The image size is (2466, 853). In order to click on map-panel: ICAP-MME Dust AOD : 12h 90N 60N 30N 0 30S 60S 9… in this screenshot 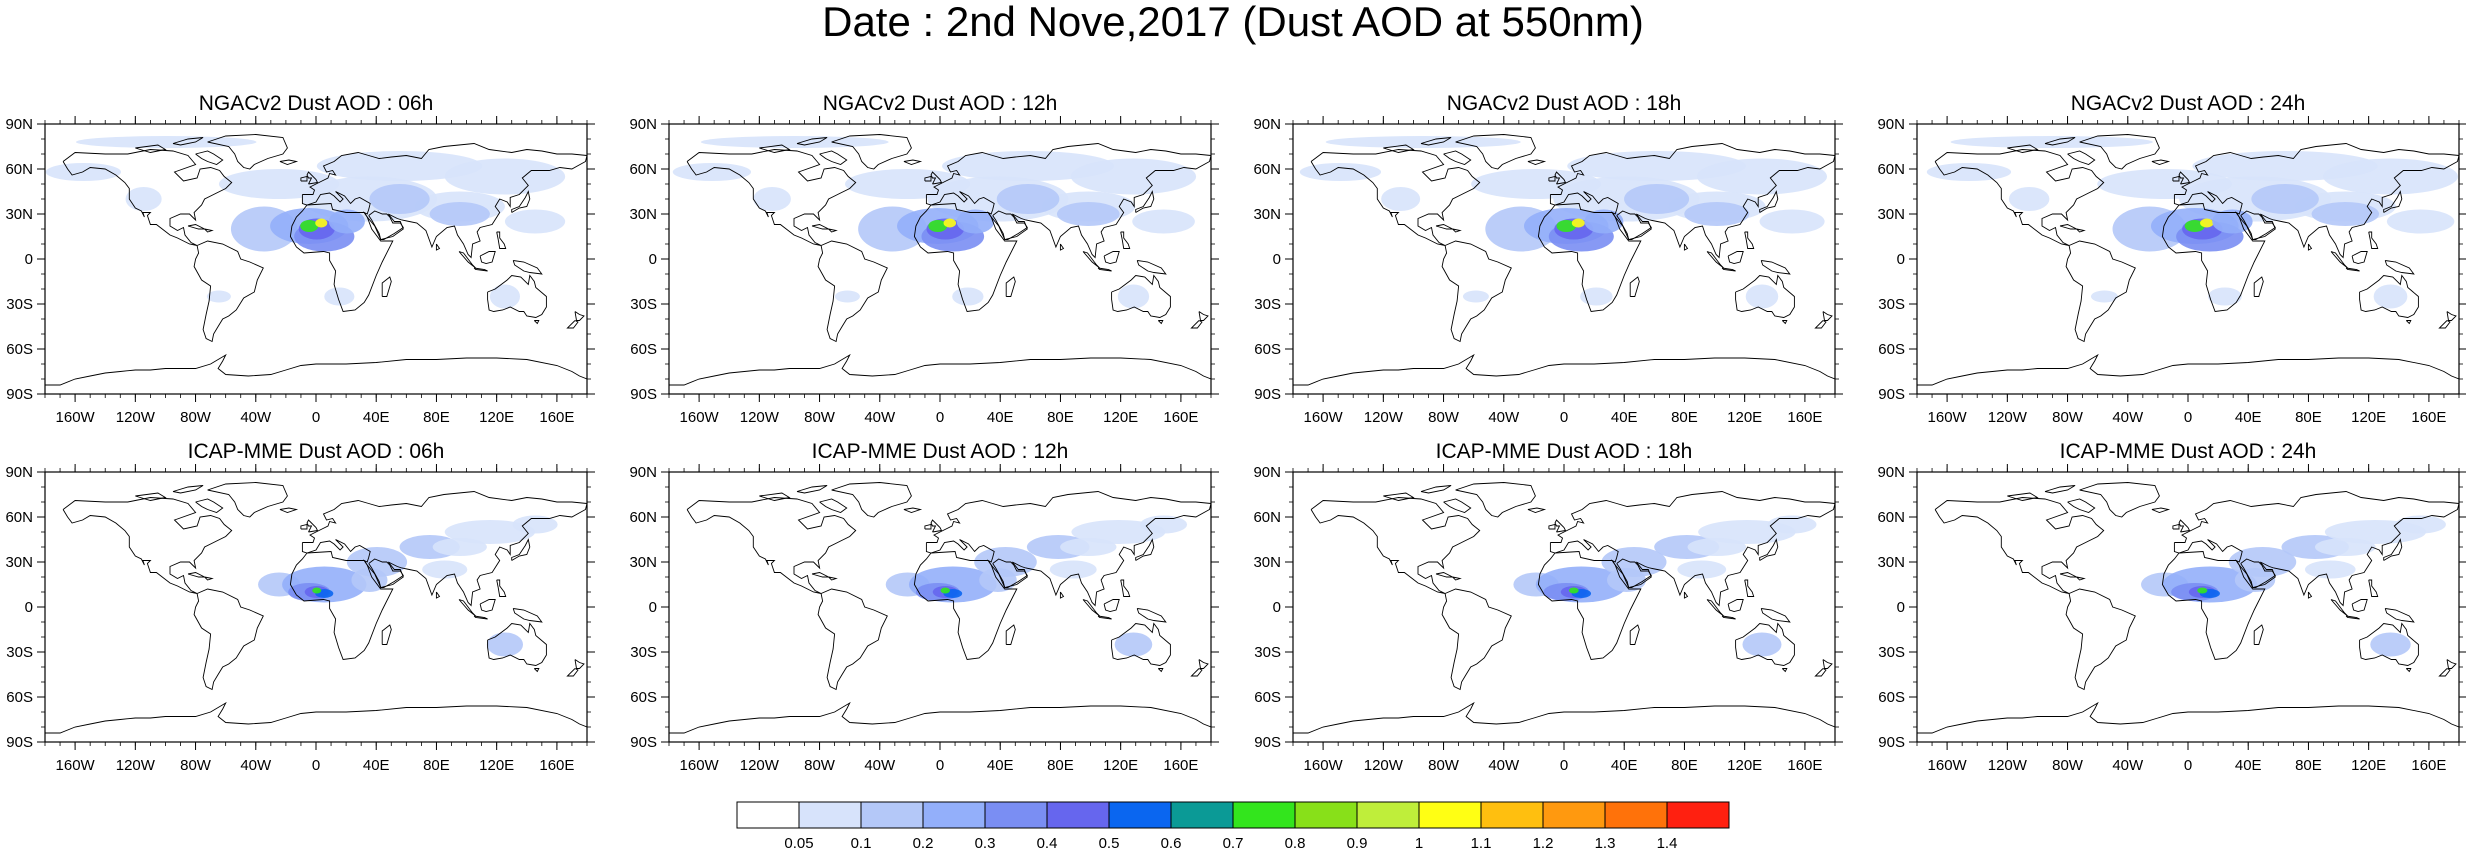, I will do `click(934, 610)`.